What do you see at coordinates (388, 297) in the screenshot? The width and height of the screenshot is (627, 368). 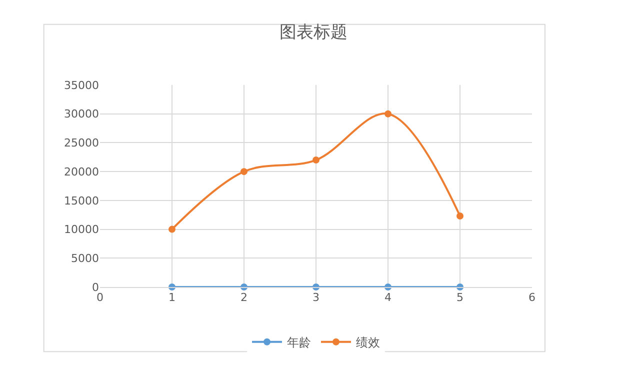 I see `x-tick-label: 4` at bounding box center [388, 297].